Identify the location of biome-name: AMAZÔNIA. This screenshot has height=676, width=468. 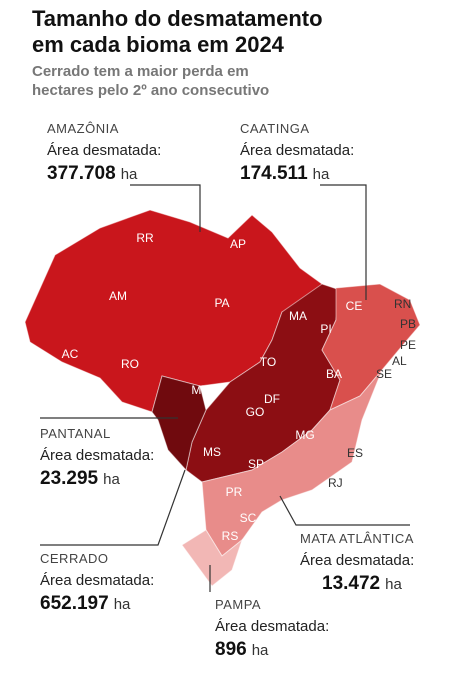
(83, 128).